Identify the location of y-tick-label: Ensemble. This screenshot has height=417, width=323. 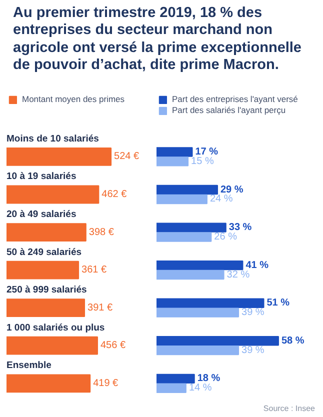
(29, 366).